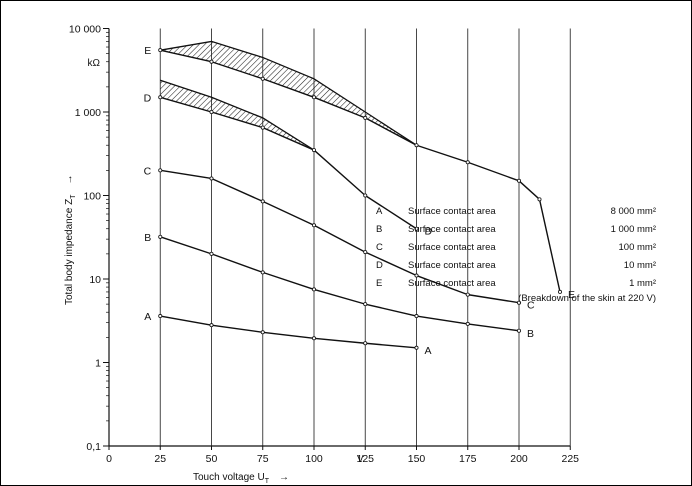 This screenshot has width=692, height=486. What do you see at coordinates (212, 459) in the screenshot?
I see `x-tick-label: 50` at bounding box center [212, 459].